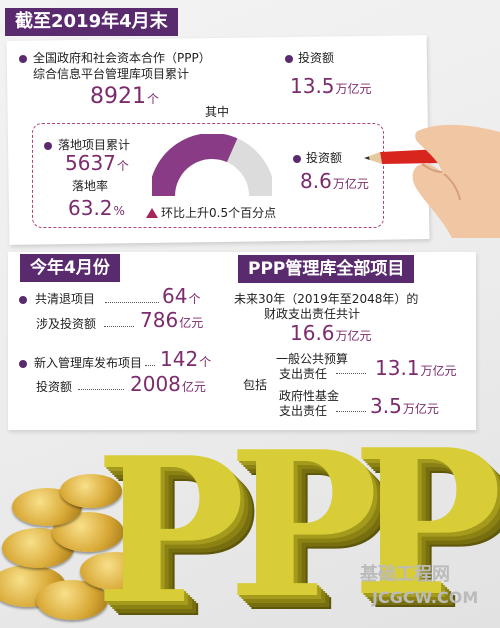 The height and width of the screenshot is (628, 500). Describe the element at coordinates (309, 396) in the screenshot. I see `library-item2-line1: 政府性基金` at that location.